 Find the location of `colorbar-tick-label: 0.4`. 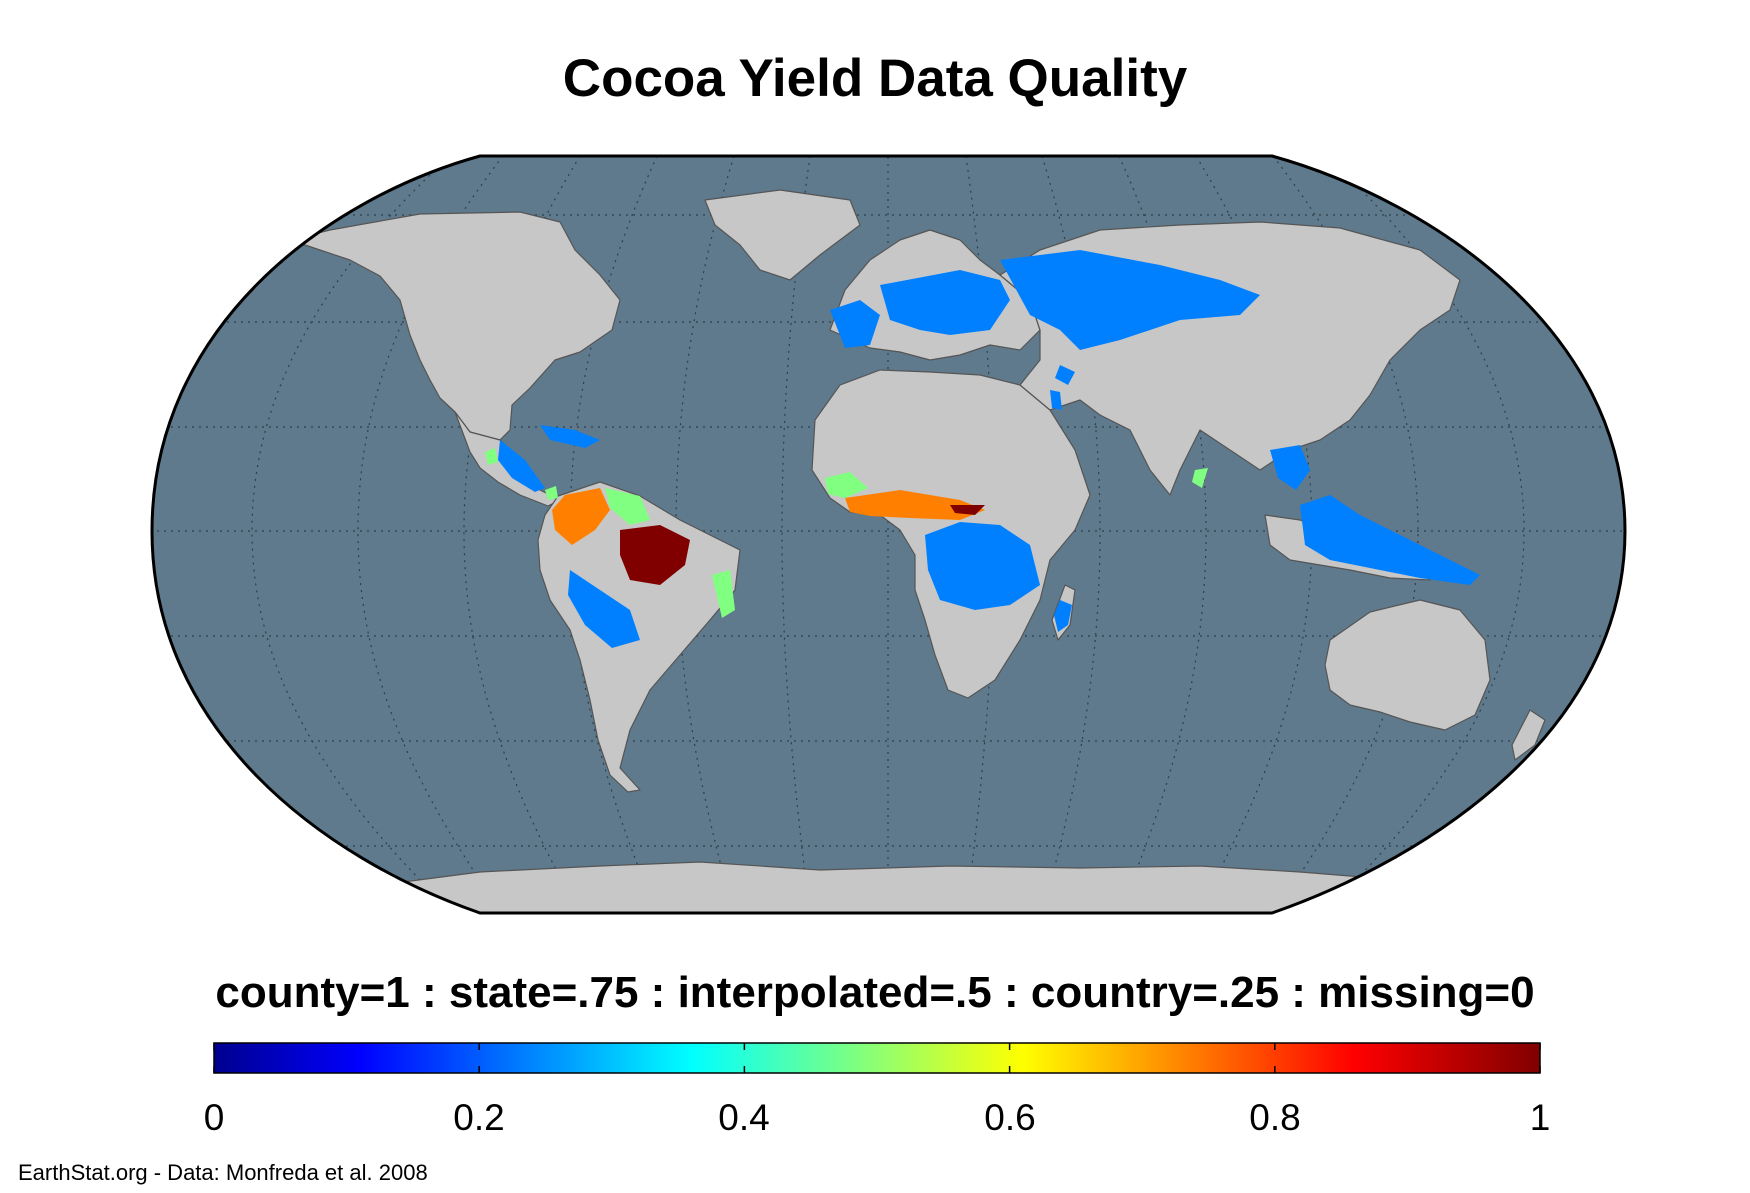

colorbar-tick-label: 0.4 is located at coordinates (744, 1117).